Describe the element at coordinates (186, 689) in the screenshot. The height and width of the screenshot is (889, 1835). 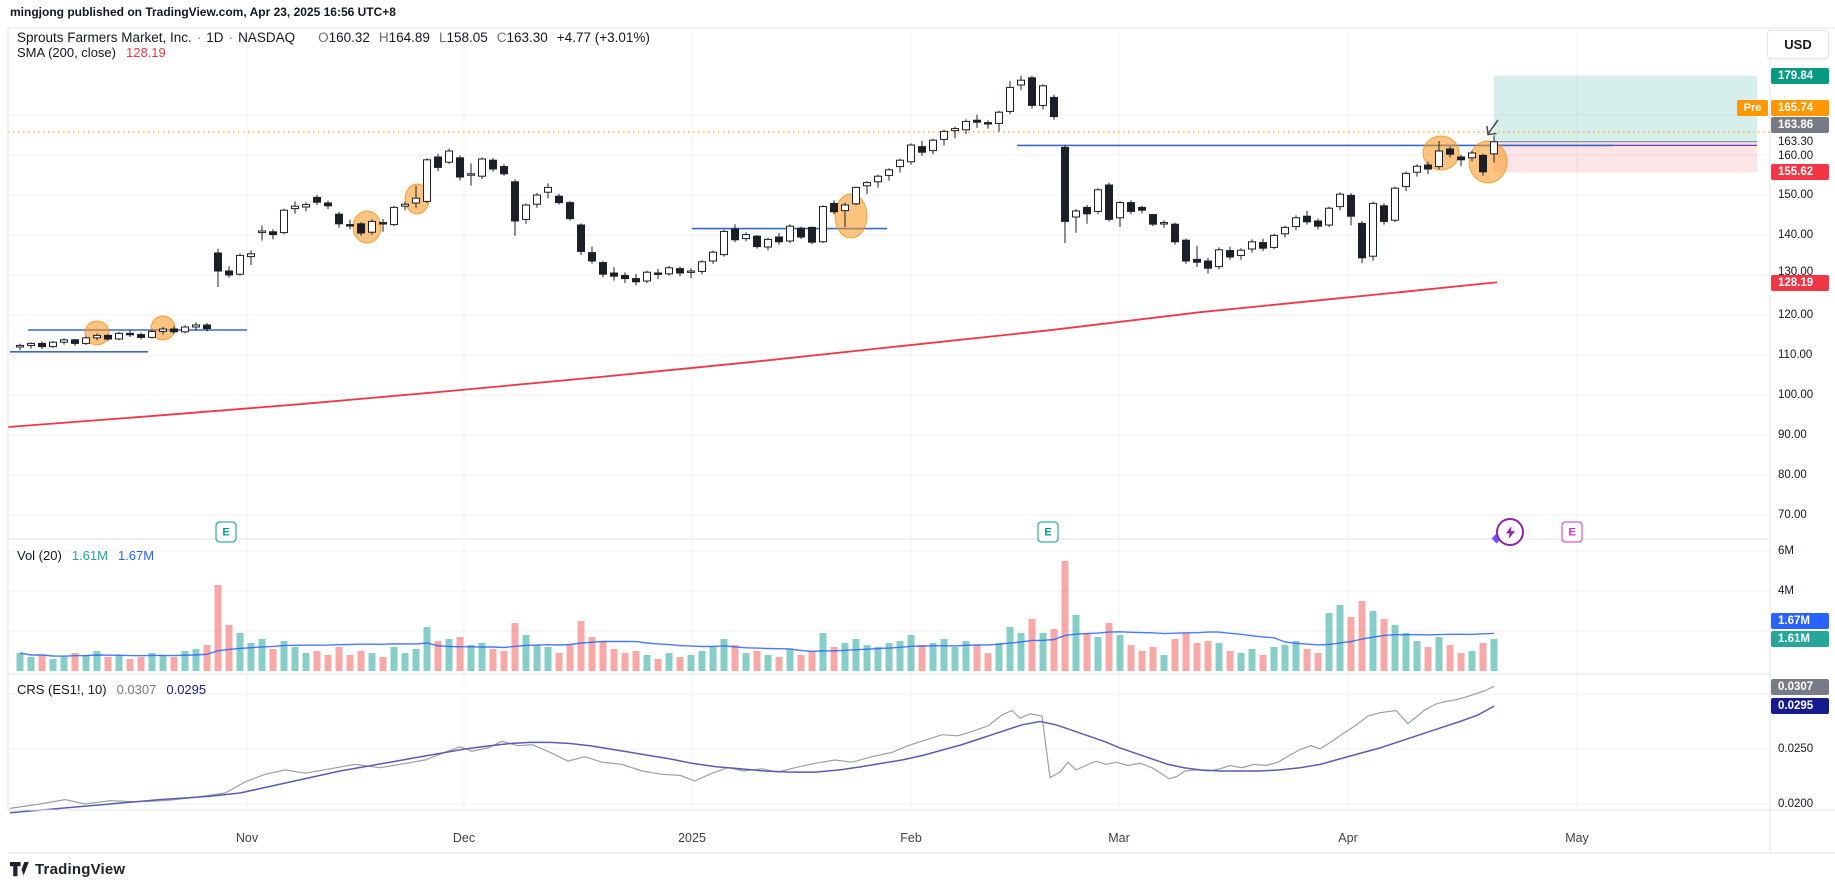
I see `crs-blue-value: 0.0295` at that location.